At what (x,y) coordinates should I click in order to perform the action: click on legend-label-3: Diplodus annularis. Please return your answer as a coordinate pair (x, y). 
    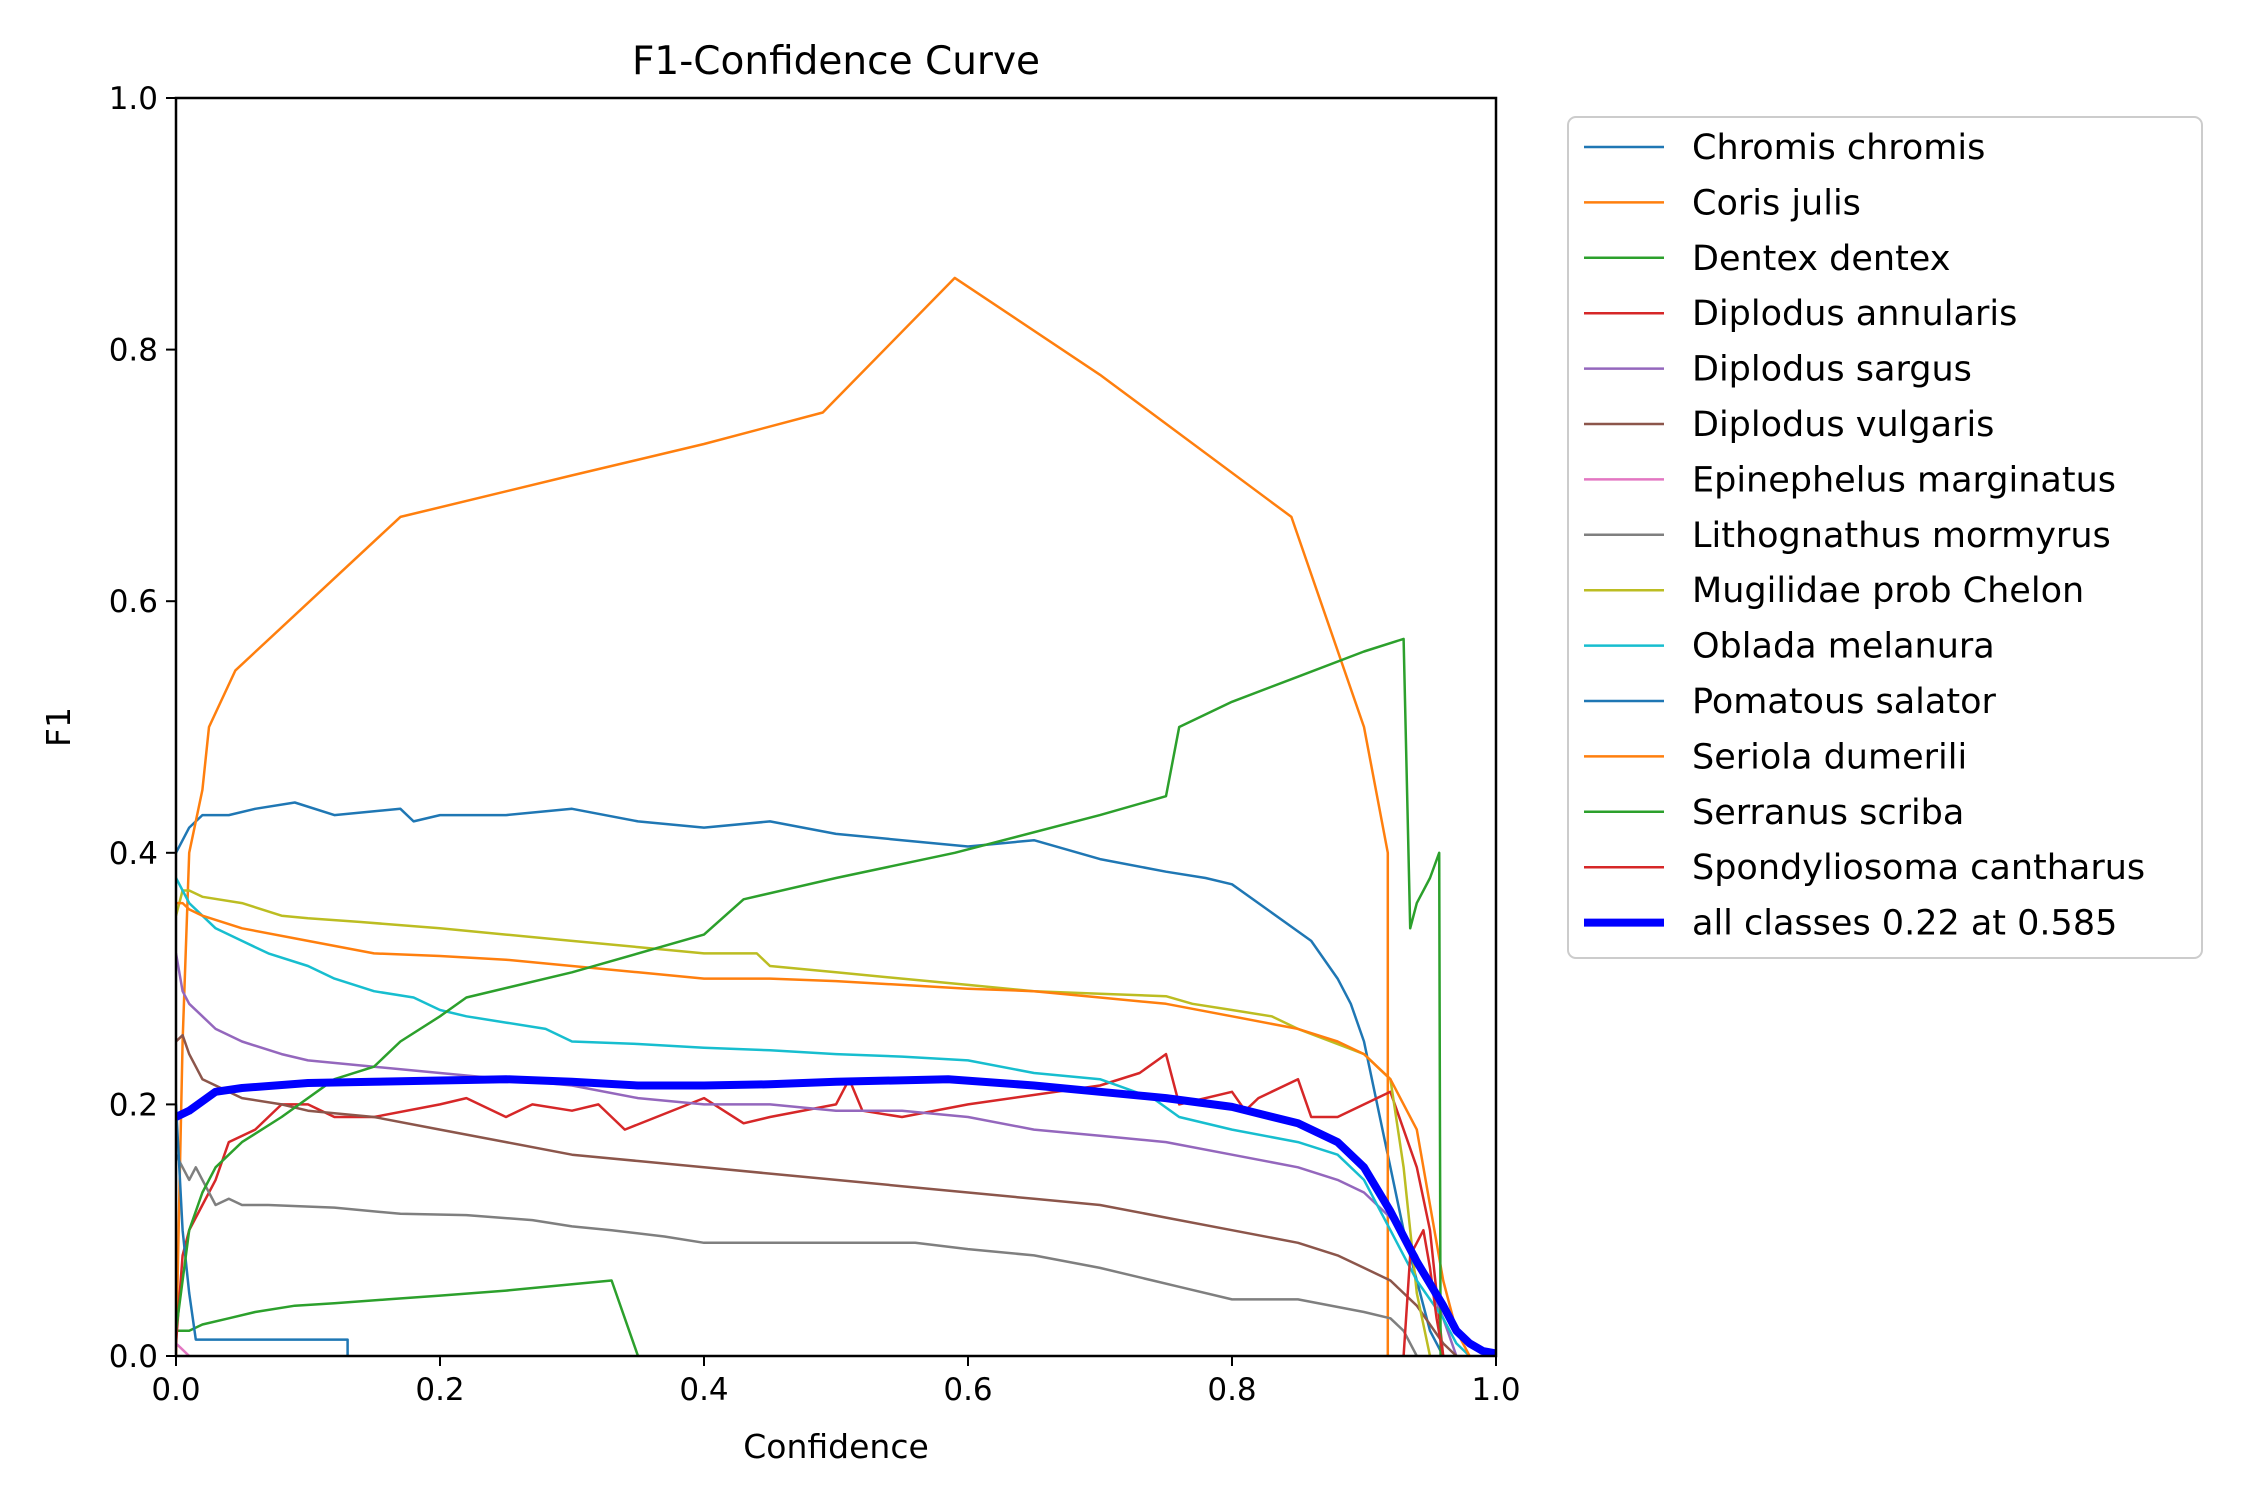
    Looking at the image, I should click on (1854, 314).